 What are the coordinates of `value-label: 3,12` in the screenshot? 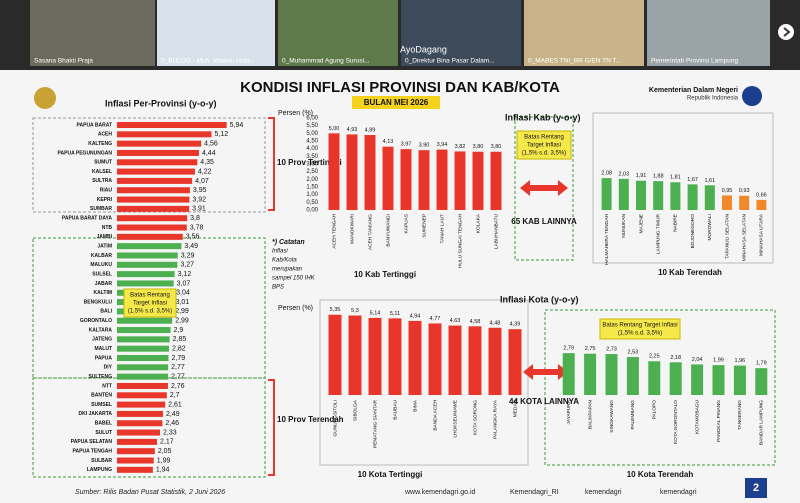 It's located at (185, 274).